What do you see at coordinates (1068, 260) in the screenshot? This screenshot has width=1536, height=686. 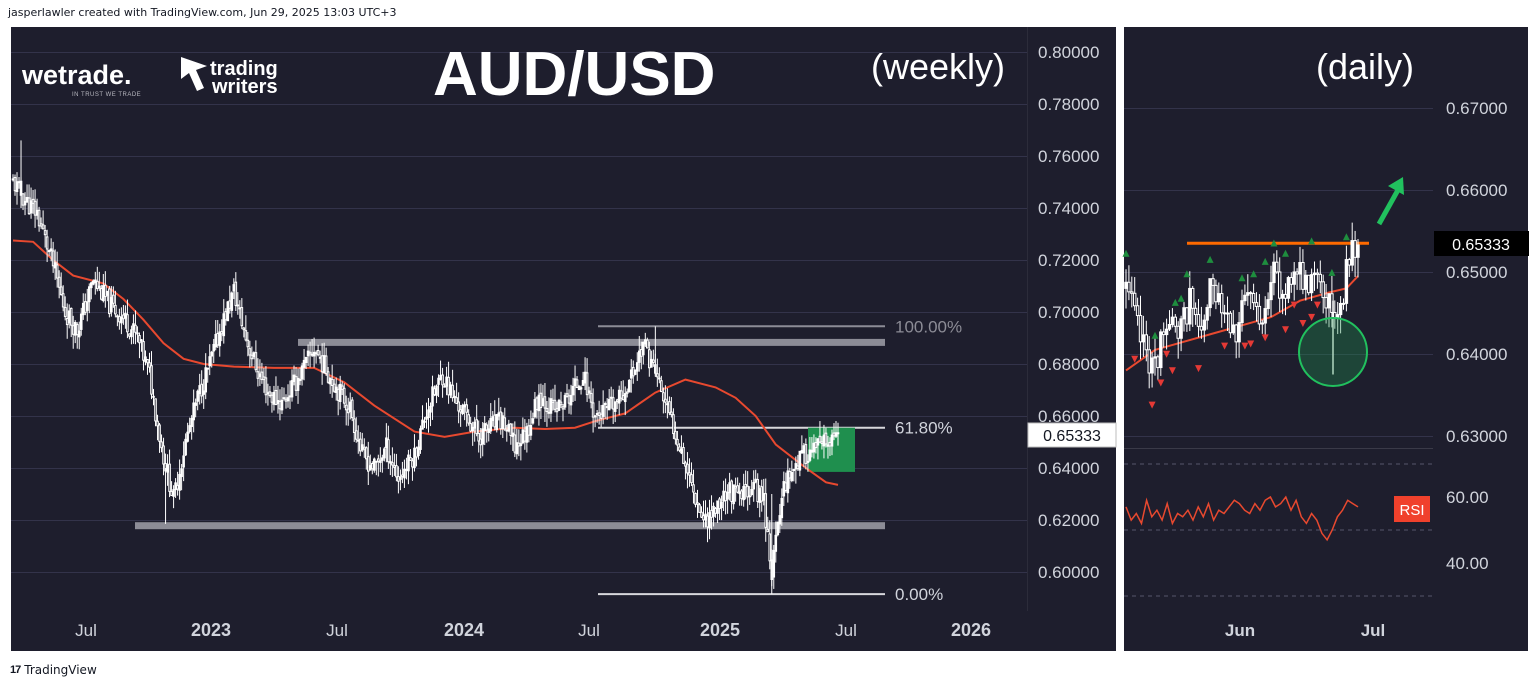 I see `weekly-y-tick-label: 0.72000` at bounding box center [1068, 260].